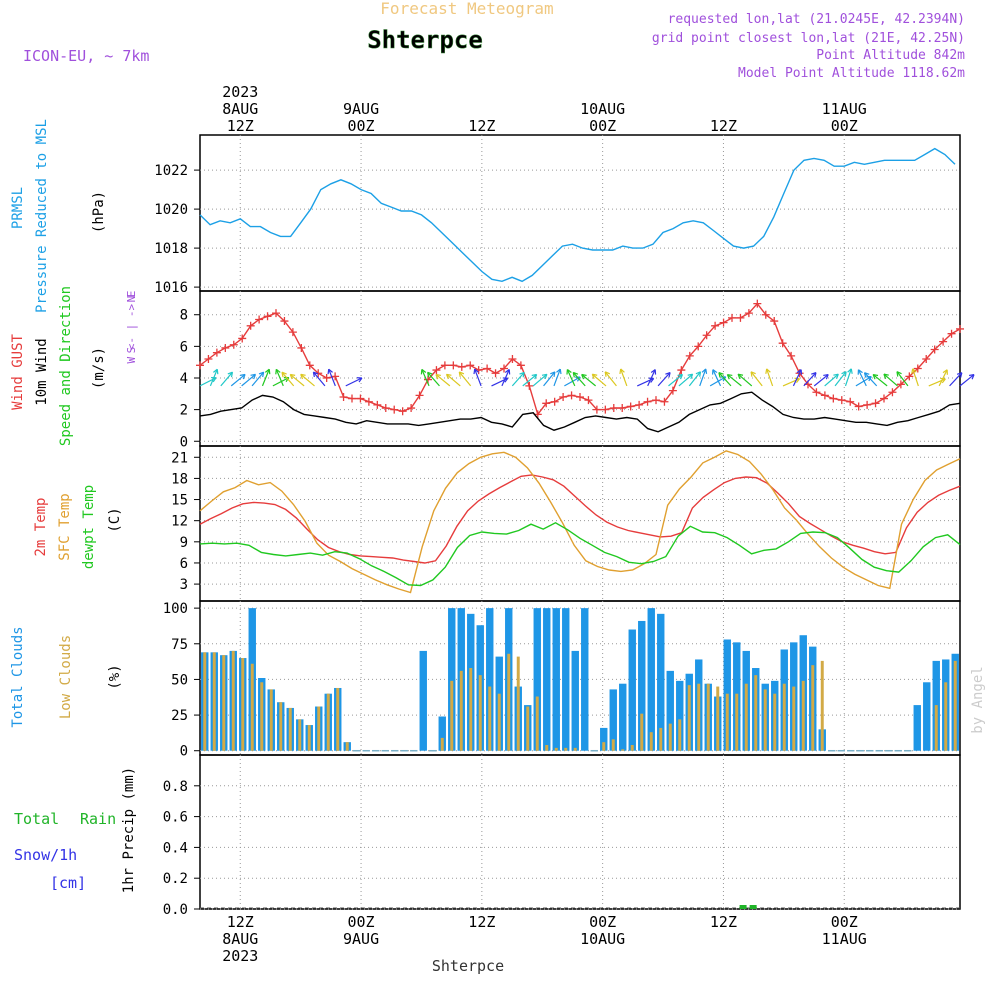 The image size is (1000, 1004). What do you see at coordinates (45, 855) in the screenshot?
I see `snow-label: Snow/1h` at bounding box center [45, 855].